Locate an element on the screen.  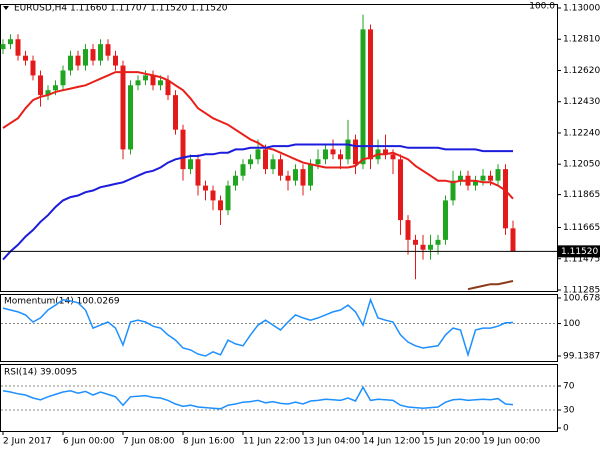
y-tick-label: 70 is located at coordinates (569, 387).